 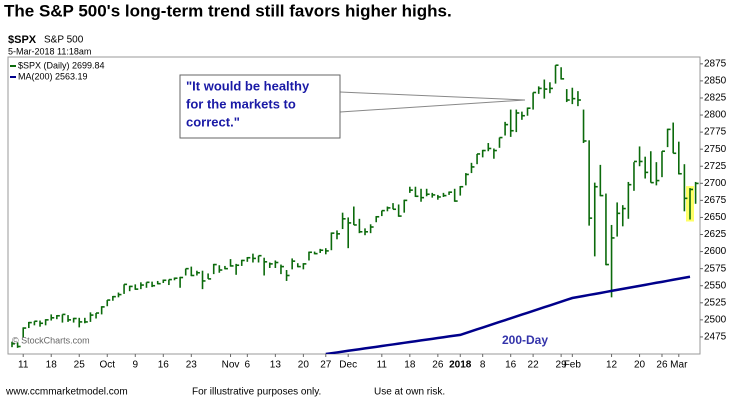 What do you see at coordinates (715, 200) in the screenshot?
I see `y-tick-label: 2675` at bounding box center [715, 200].